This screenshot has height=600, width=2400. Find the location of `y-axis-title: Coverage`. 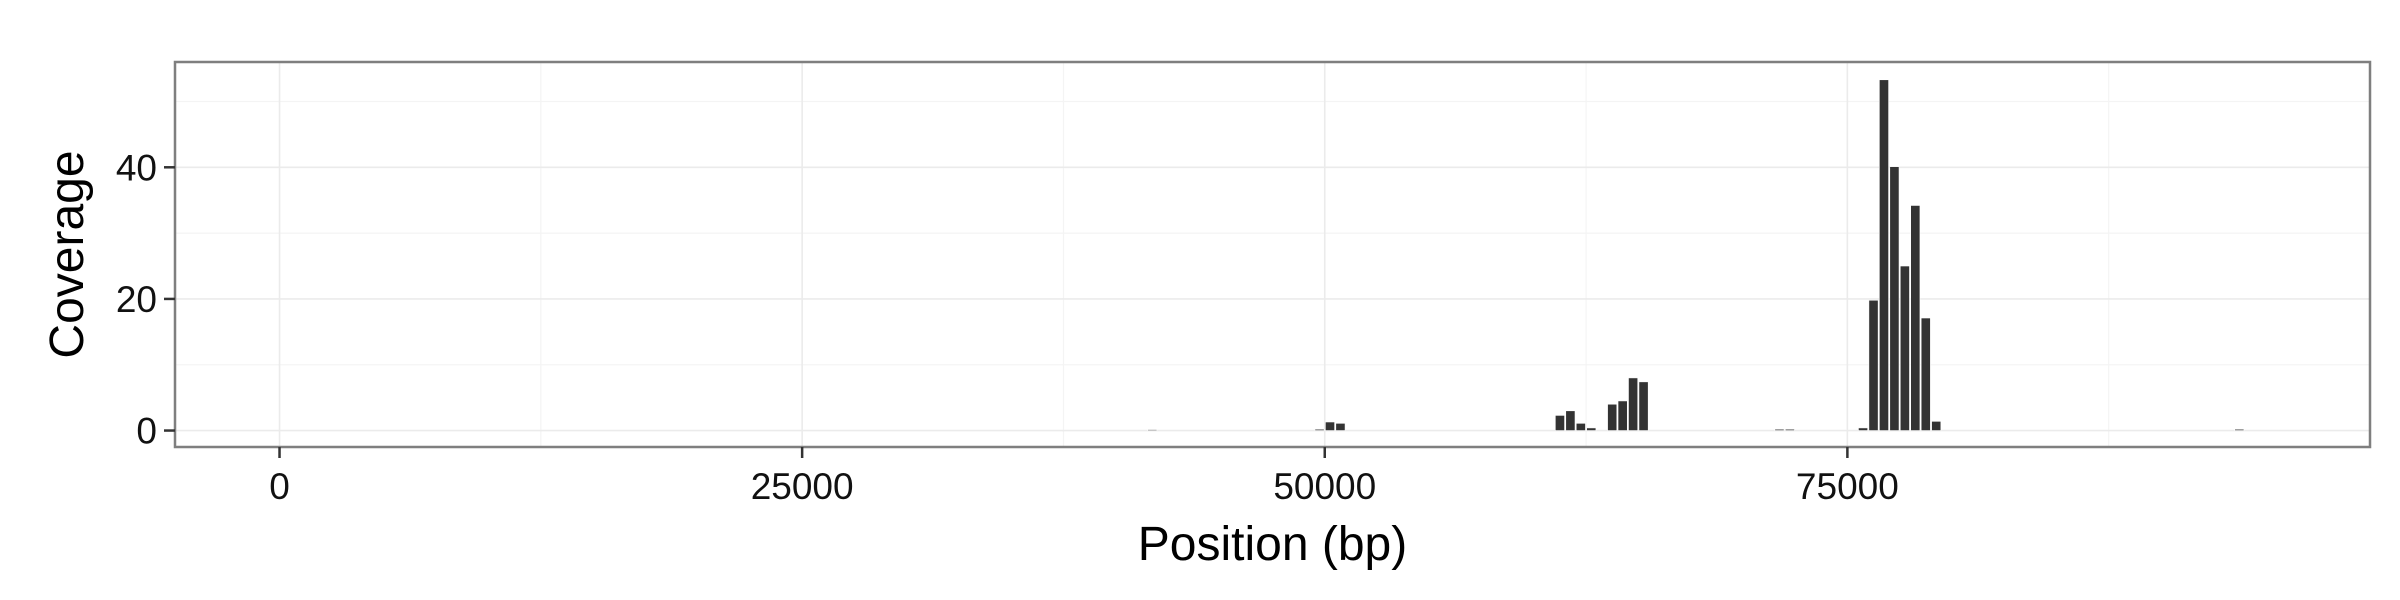

y-axis-title: Coverage is located at coordinates (67, 254).